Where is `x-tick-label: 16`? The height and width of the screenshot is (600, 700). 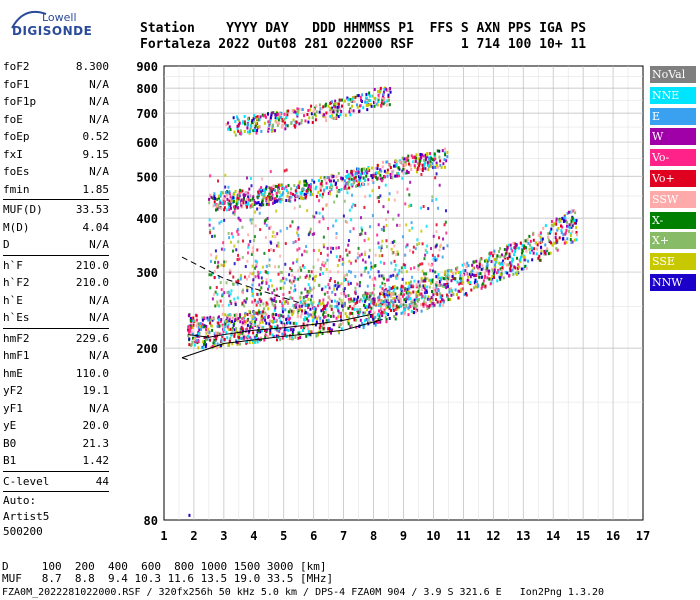
x-tick-label: 16 is located at coordinates (613, 536).